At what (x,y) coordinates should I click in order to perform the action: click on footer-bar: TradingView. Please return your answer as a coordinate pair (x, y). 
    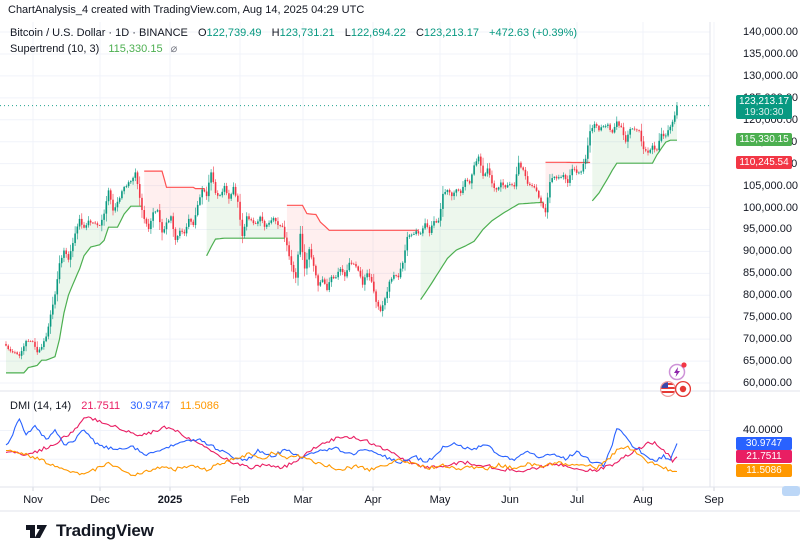
    Looking at the image, I should click on (400, 531).